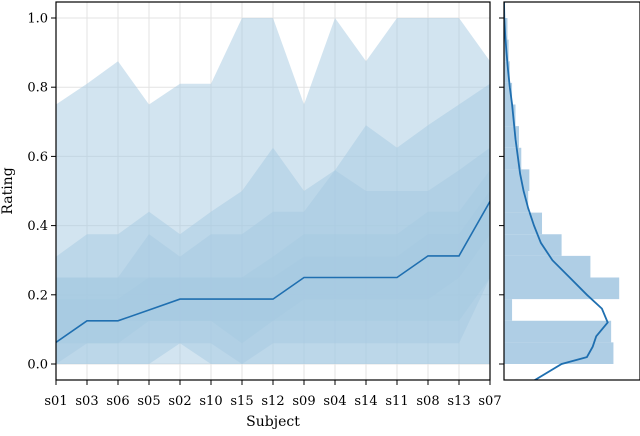 This screenshot has width=640, height=436. I want to click on x-tick-label: s08, so click(427, 401).